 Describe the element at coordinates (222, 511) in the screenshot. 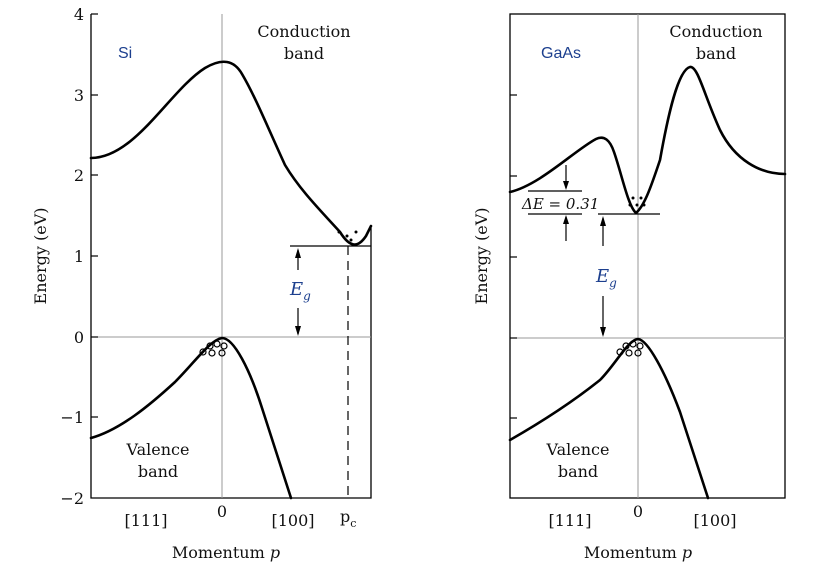

I see `si-x-label-zero: 0` at that location.